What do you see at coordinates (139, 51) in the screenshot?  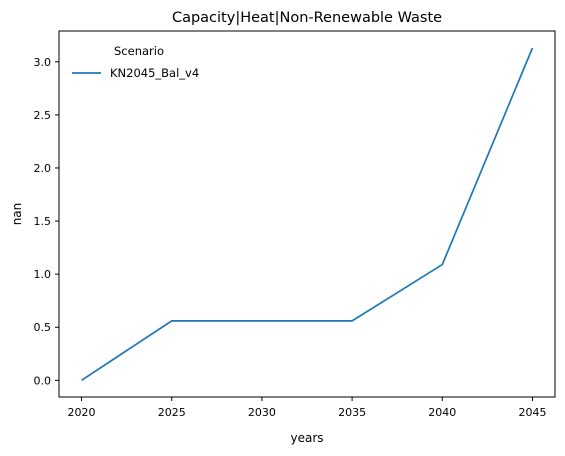 I see `legend-title: Scenario` at bounding box center [139, 51].